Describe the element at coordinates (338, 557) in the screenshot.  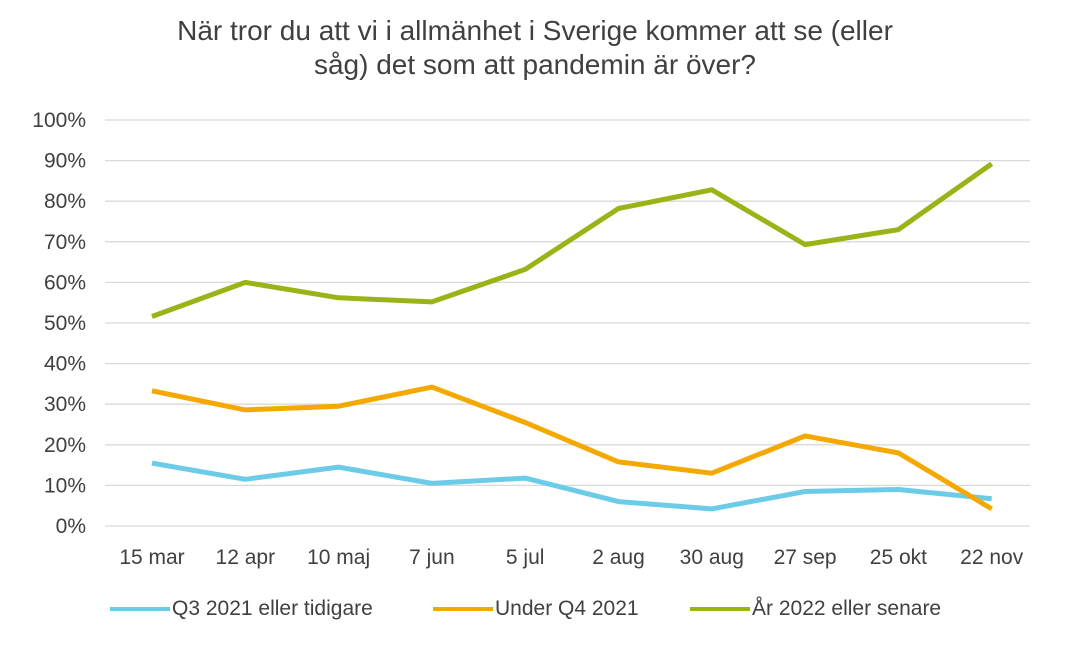
I see `x-tick-label: 10 maj` at that location.